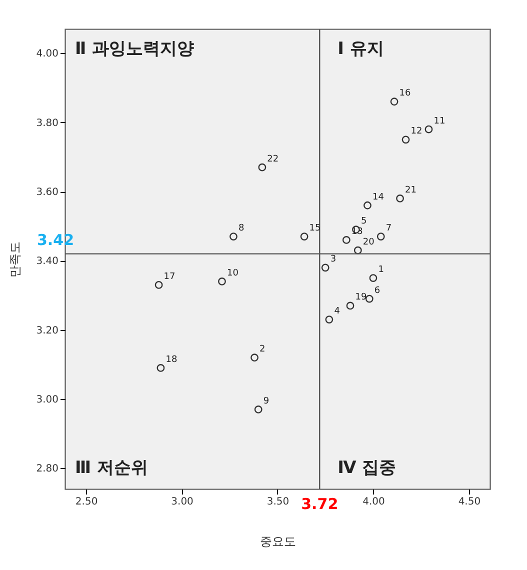  Describe the element at coordinates (47, 400) in the screenshot. I see `y-tick-label: 3.00` at that location.